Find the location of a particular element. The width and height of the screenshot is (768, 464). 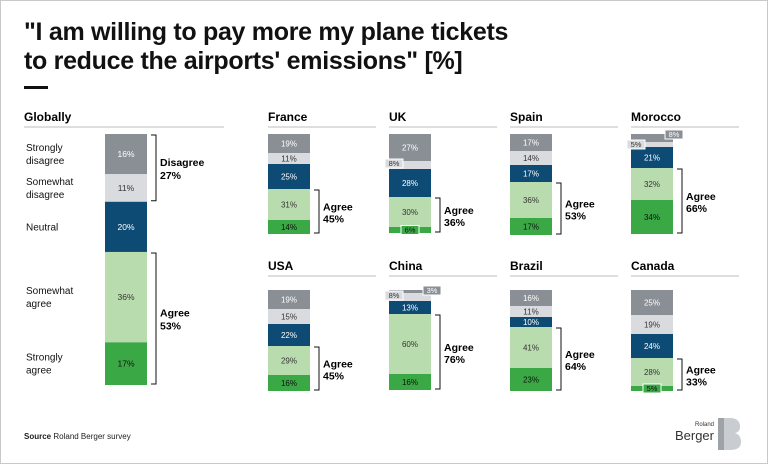

morocco-segment-label-somewhat-agree: 32% is located at coordinates (652, 184).